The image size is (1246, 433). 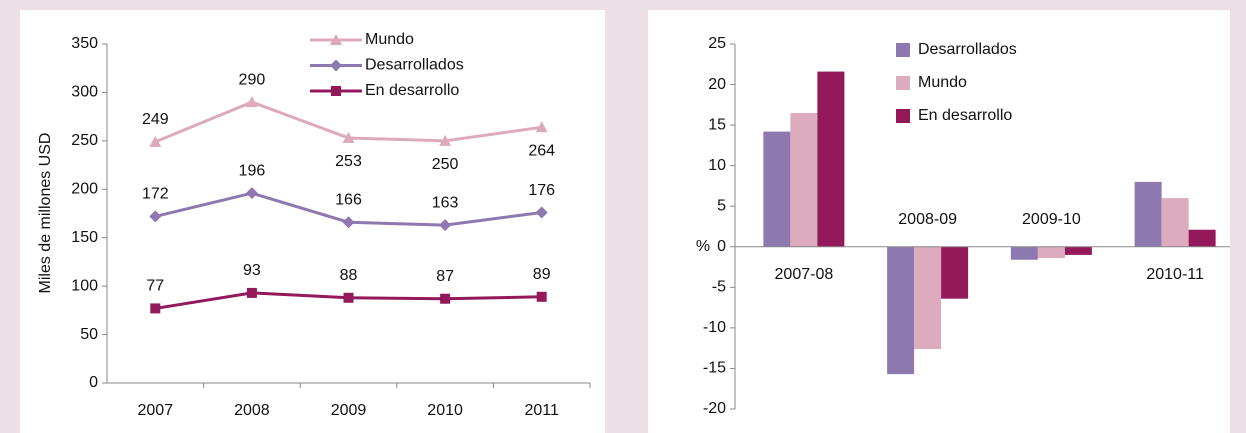 What do you see at coordinates (717, 43) in the screenshot?
I see `y-tick-label: 25` at bounding box center [717, 43].